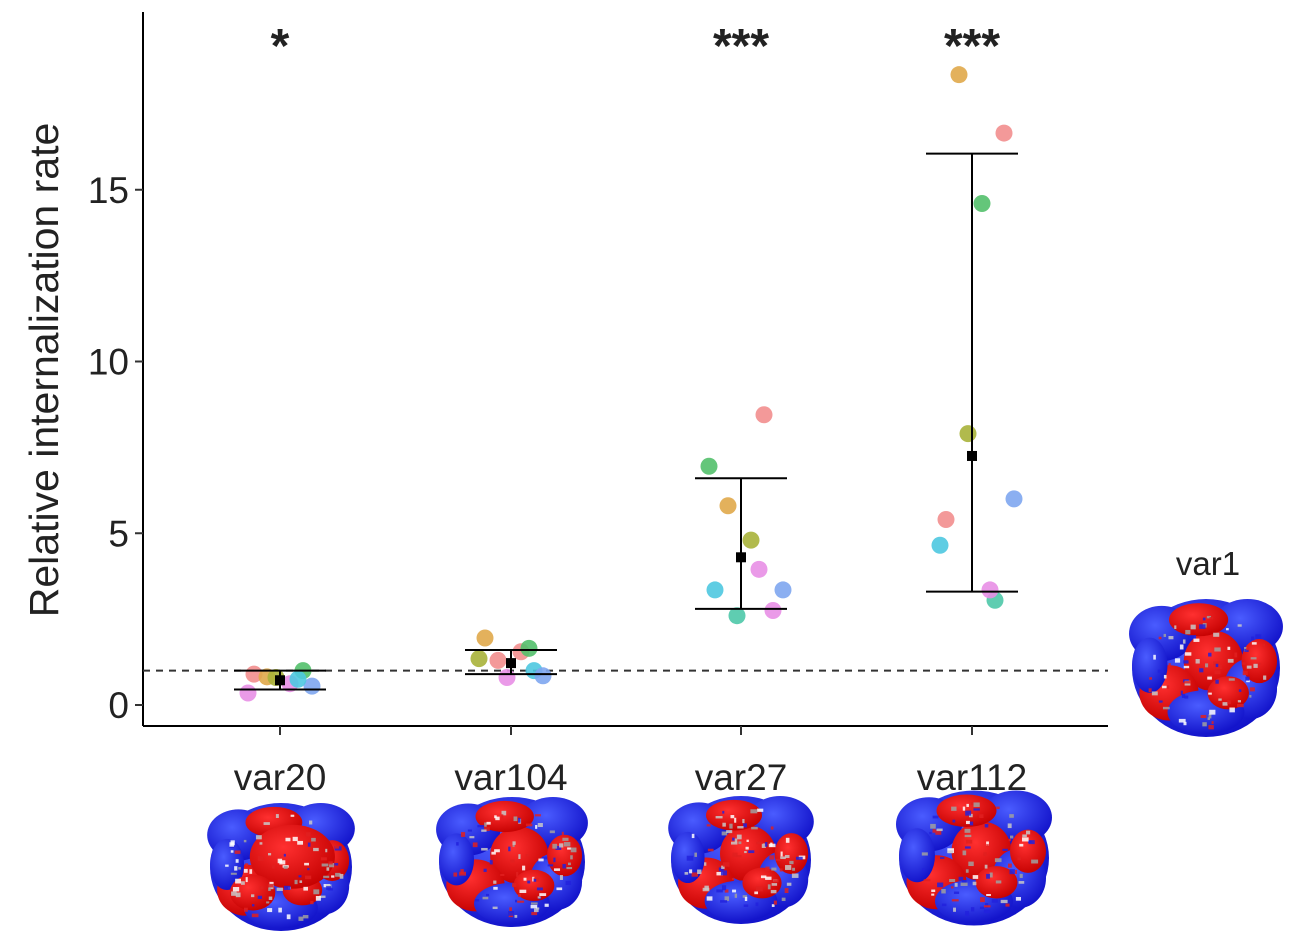 Image resolution: width=1299 pixels, height=948 pixels. I want to click on y-axis-title: Relative internalization rate, so click(44, 370).